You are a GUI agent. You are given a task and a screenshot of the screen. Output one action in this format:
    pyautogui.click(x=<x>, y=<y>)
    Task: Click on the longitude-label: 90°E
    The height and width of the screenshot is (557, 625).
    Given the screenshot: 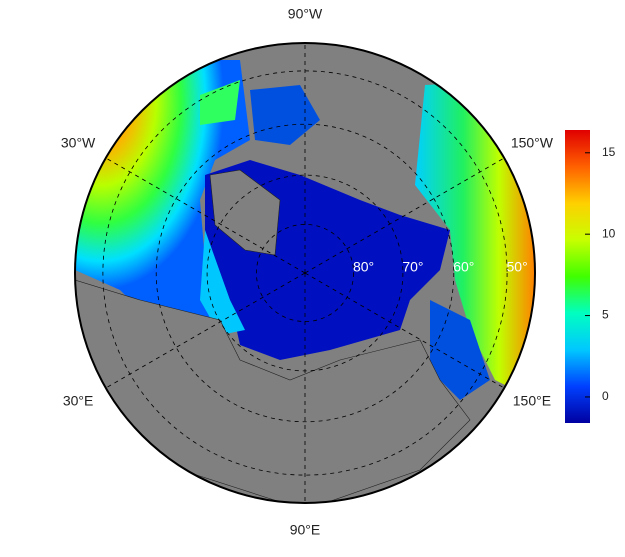 What is the action you would take?
    pyautogui.click(x=305, y=530)
    